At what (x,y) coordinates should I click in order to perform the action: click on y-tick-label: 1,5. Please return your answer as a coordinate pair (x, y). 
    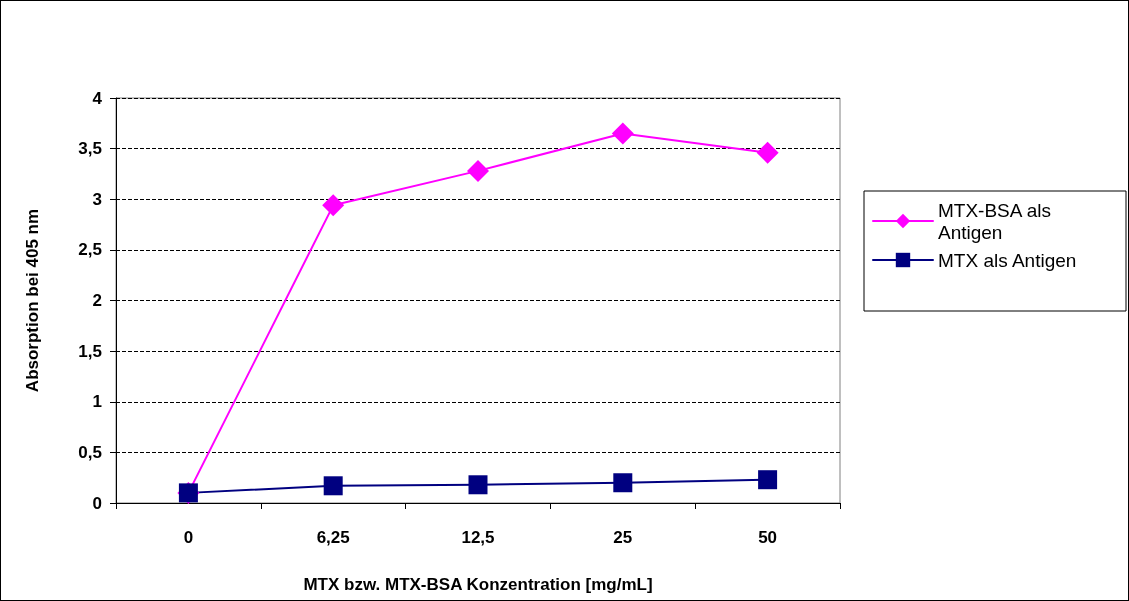
    Looking at the image, I should click on (90, 351).